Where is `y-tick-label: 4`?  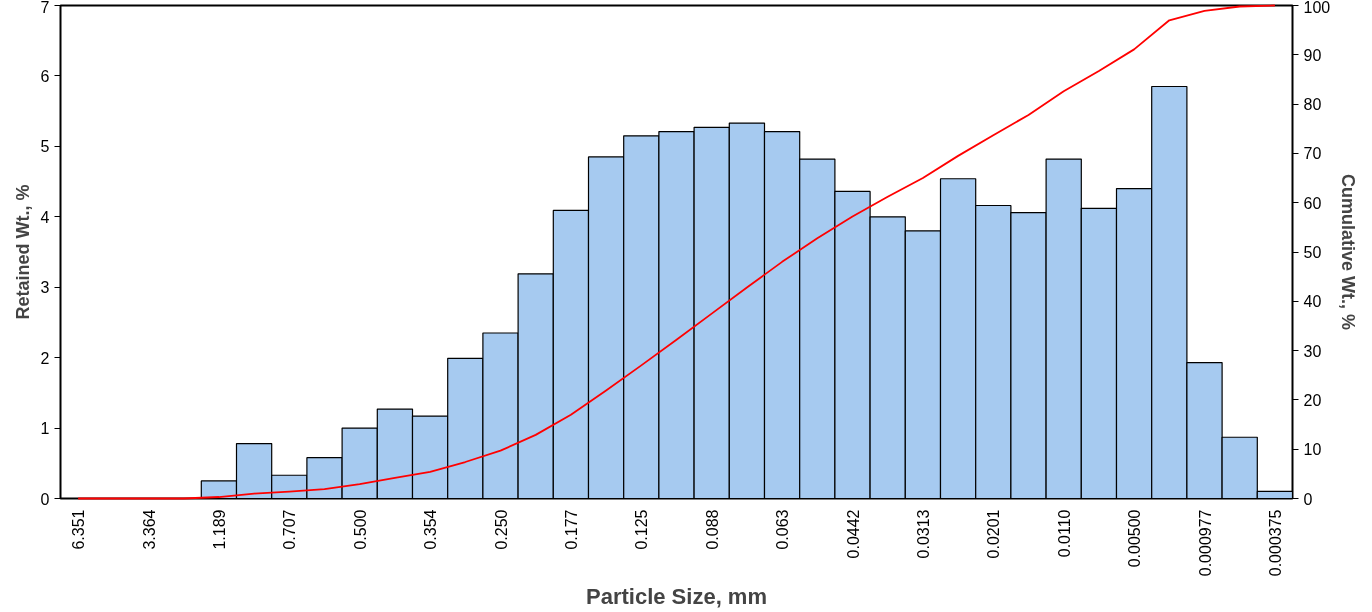 y-tick-label: 4 is located at coordinates (45, 217).